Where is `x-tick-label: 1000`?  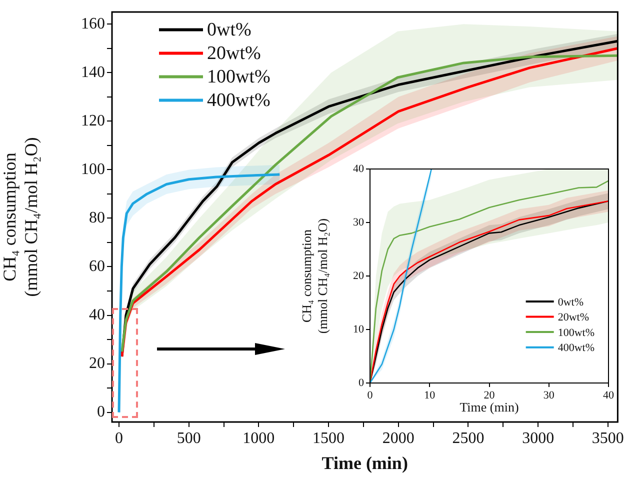
x-tick-label: 1000 is located at coordinates (258, 438).